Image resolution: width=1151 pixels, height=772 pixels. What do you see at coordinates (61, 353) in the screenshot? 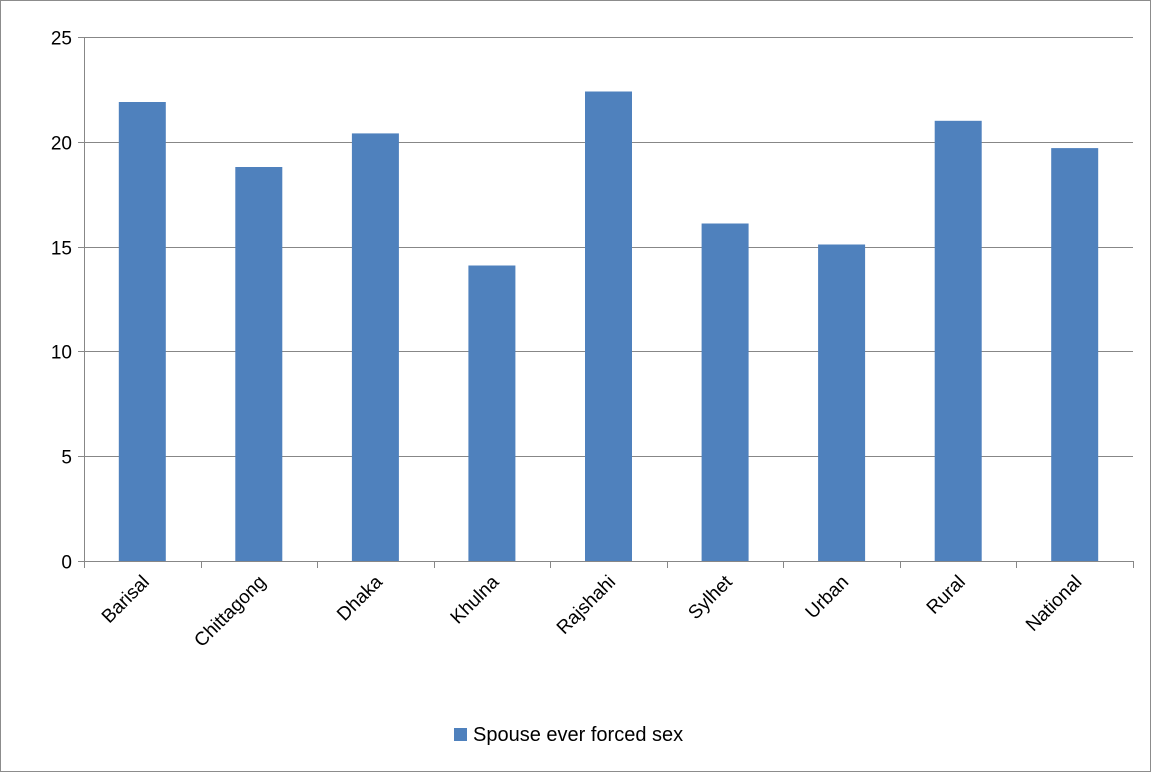
I see `y-tick-label: 10` at bounding box center [61, 353].